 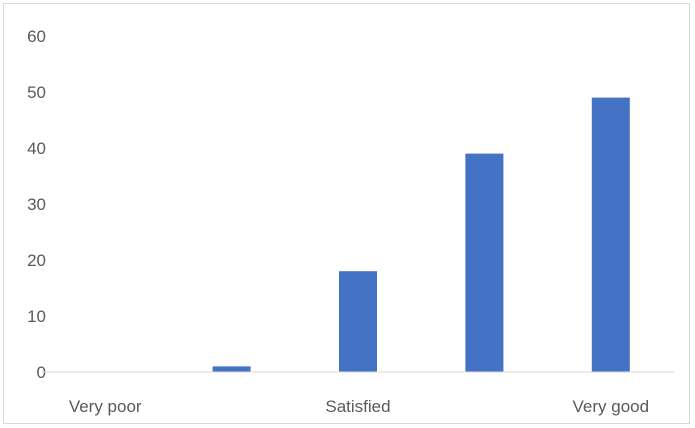 I want to click on y-axis-tick-labels: 0 10 20 30 40 50 60, so click(x=36, y=204).